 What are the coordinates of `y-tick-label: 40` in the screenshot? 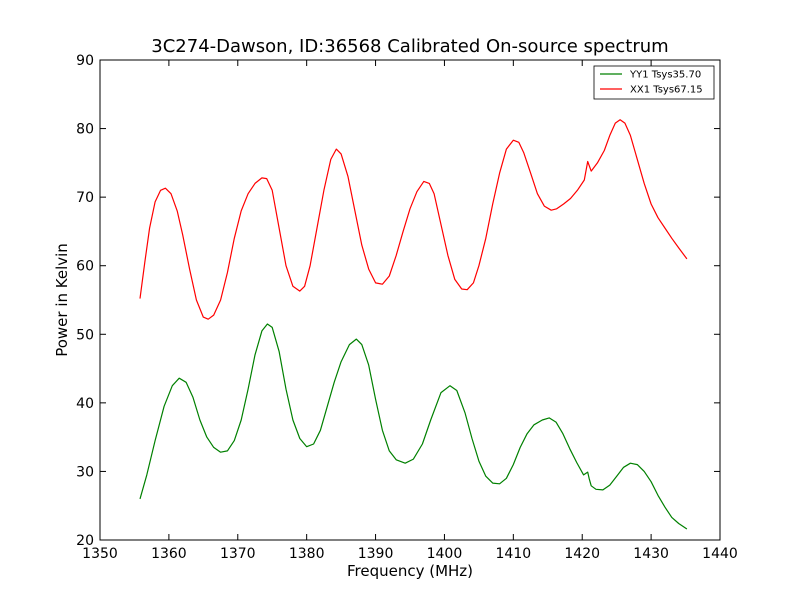 It's located at (85, 404).